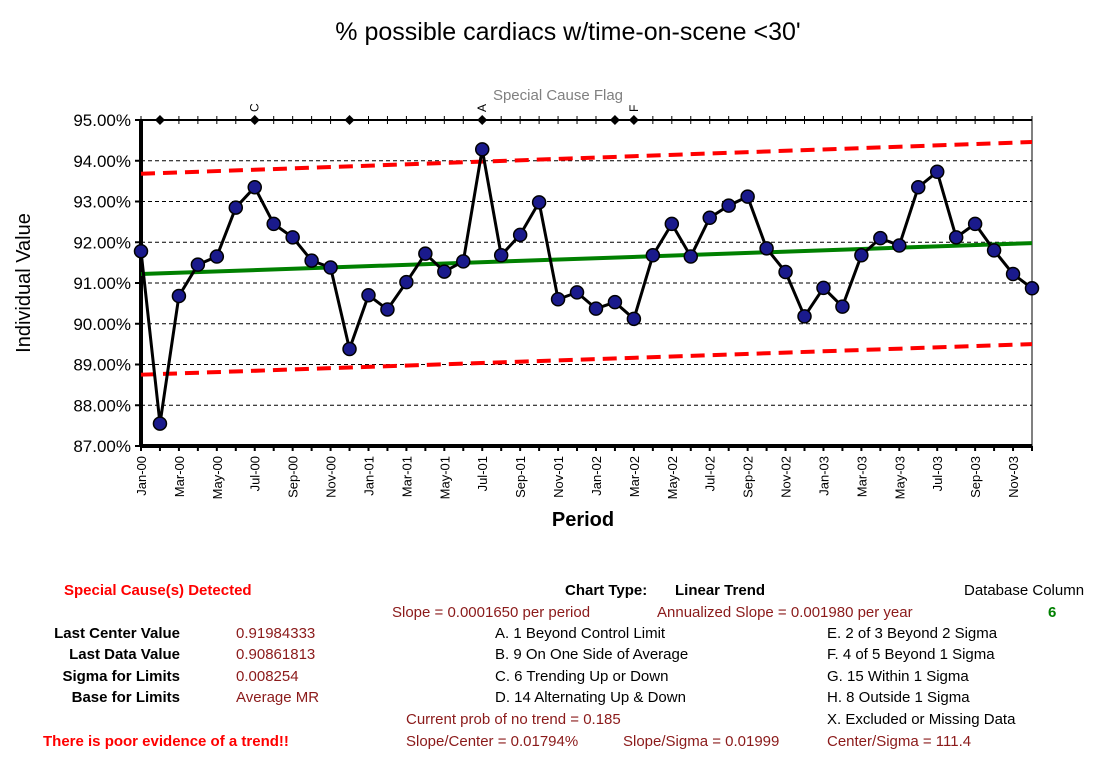 The width and height of the screenshot is (1118, 763). Describe the element at coordinates (701, 741) in the screenshot. I see `slope-sigma: Slope/Sigma = 0.01999` at that location.